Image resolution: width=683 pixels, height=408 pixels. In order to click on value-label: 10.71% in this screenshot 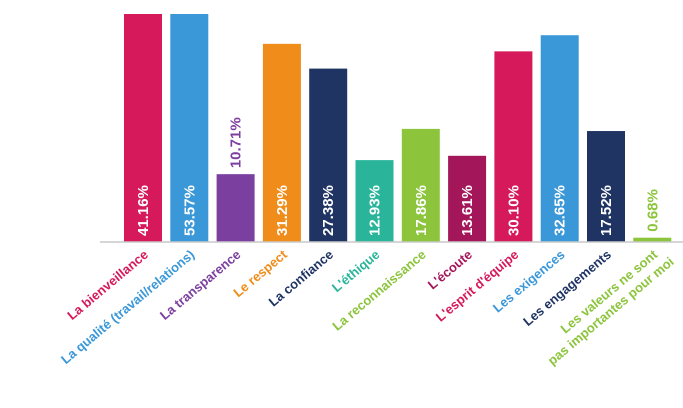, I will do `click(236, 142)`.